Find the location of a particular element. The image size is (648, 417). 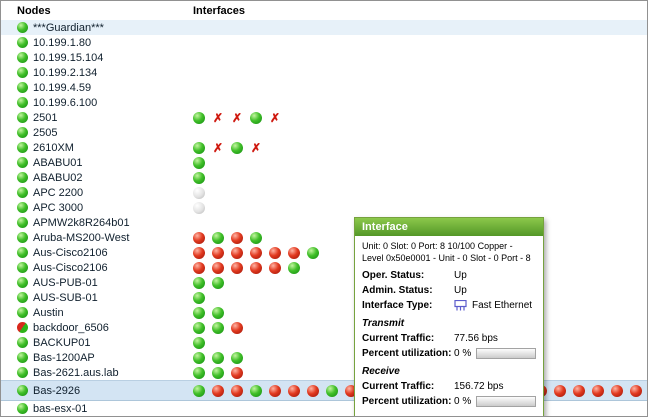

node-name: Austin is located at coordinates (48, 312).